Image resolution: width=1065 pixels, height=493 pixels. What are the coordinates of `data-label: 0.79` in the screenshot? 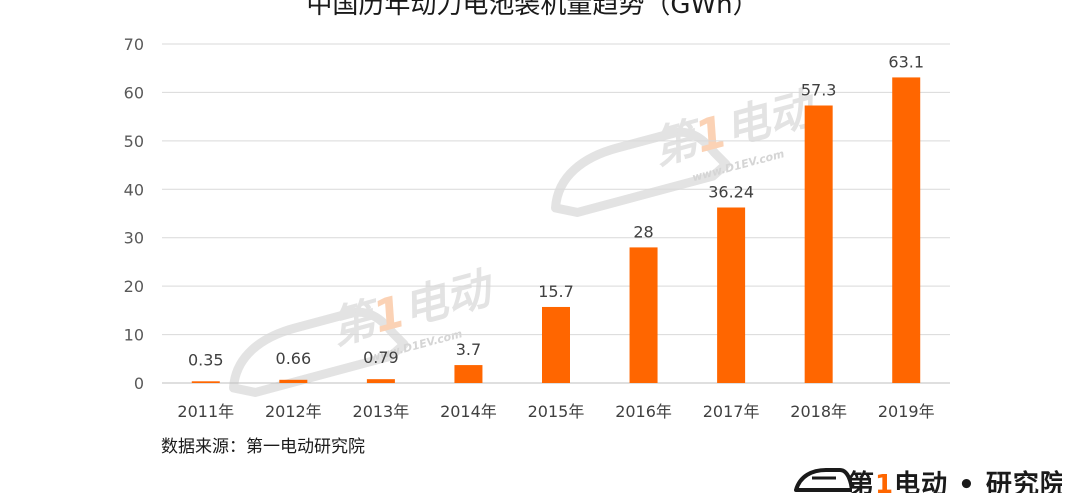 It's located at (381, 357).